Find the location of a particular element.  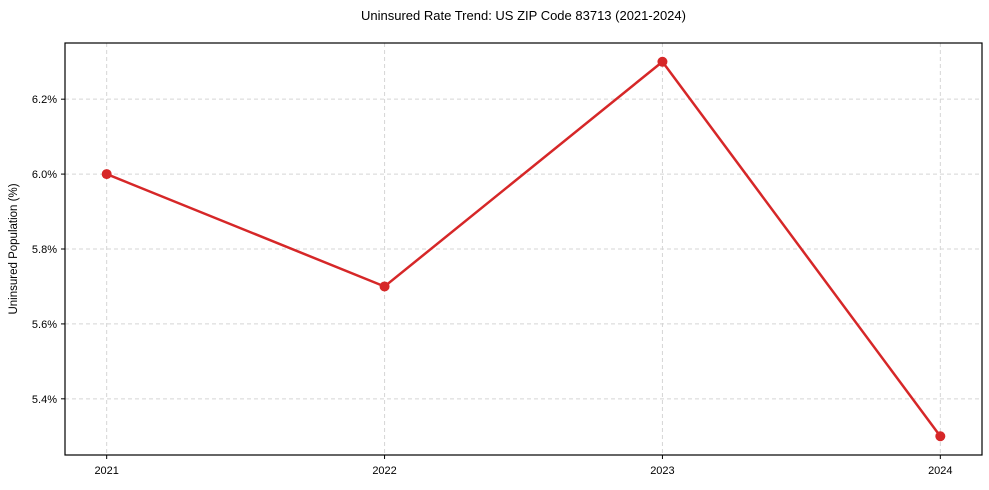

x-tick-label: 2021 is located at coordinates (106, 471).